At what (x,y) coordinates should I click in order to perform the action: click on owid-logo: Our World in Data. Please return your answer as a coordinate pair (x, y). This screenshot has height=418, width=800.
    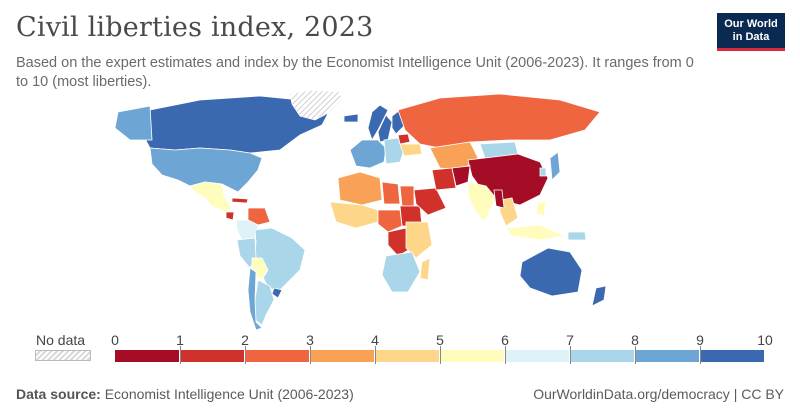
    Looking at the image, I should click on (751, 32).